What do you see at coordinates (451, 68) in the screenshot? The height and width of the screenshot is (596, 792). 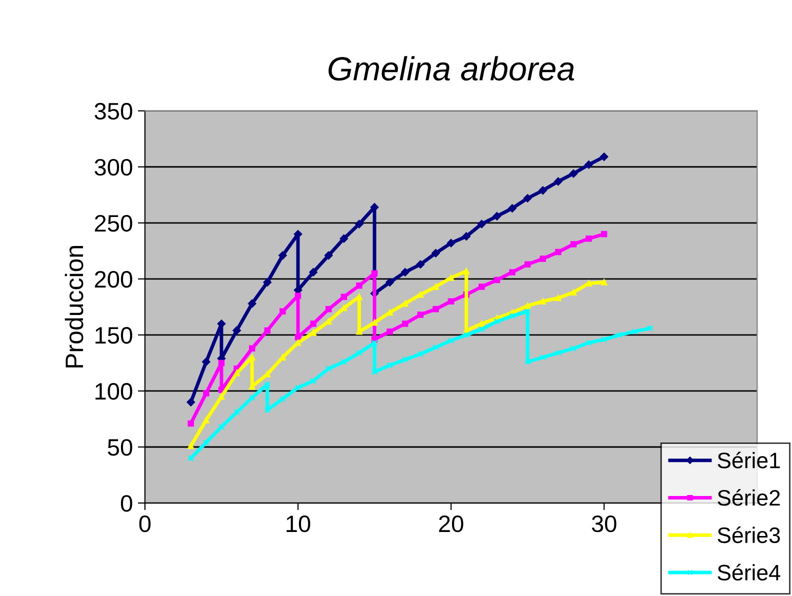 I see `chart-title: Gmelina arborea` at bounding box center [451, 68].